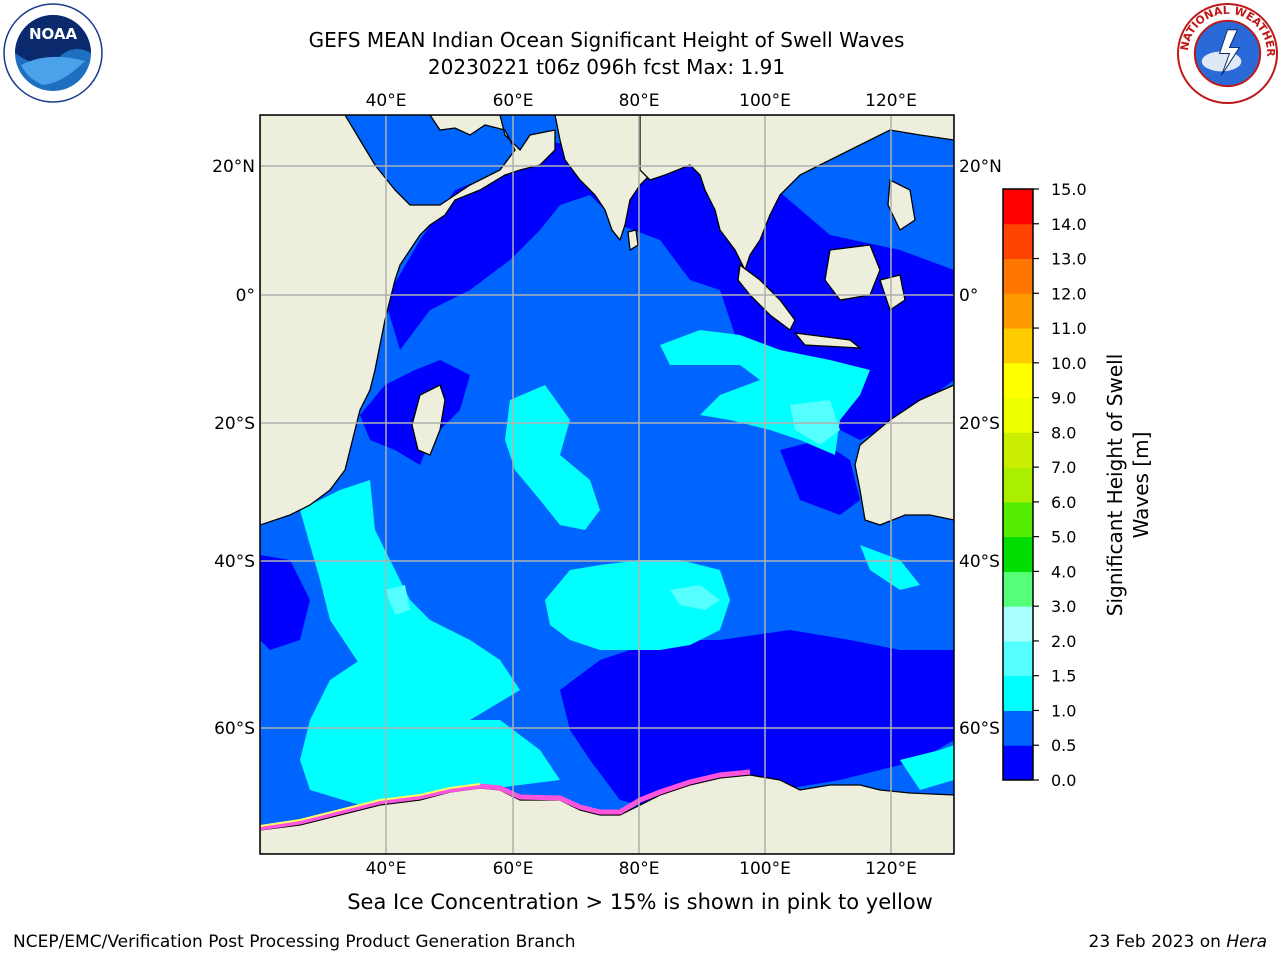 The width and height of the screenshot is (1280, 960). What do you see at coordinates (1069, 189) in the screenshot?
I see `colorbar-tick-label: 15.0` at bounding box center [1069, 189].